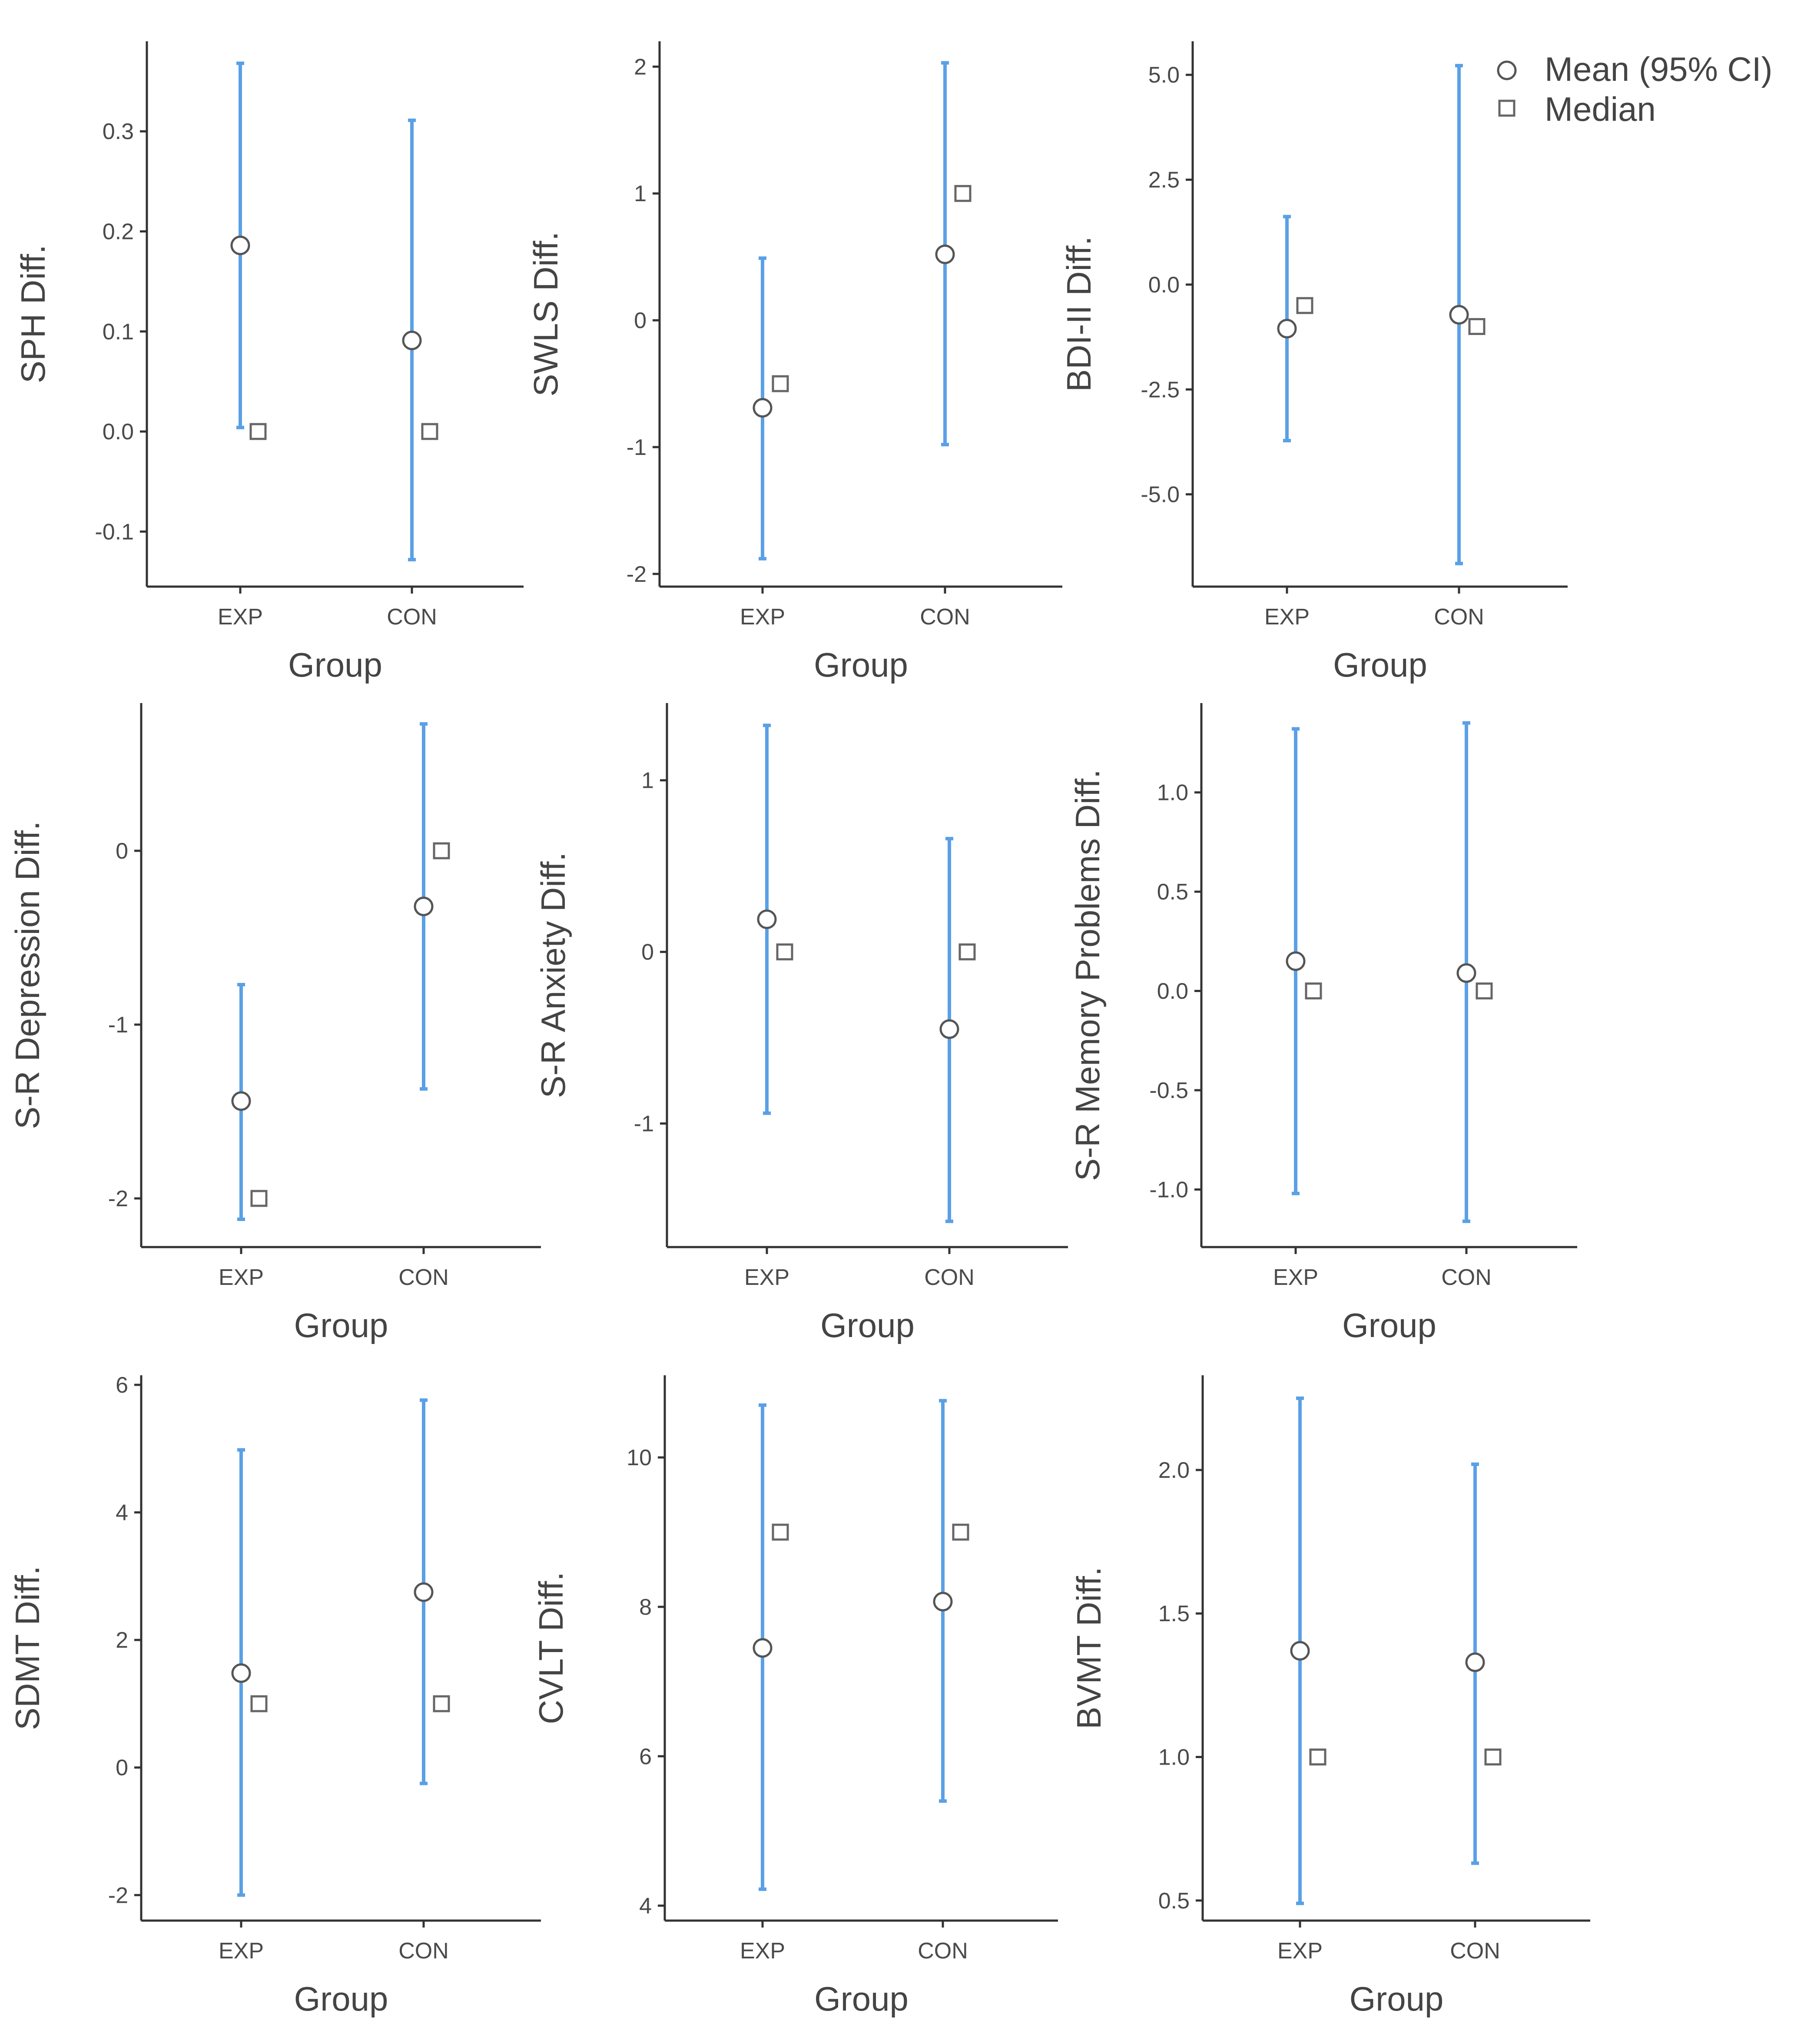 This screenshot has height=2044, width=1804. Describe the element at coordinates (115, 531) in the screenshot. I see `y-tick-label: -0.1` at that location.